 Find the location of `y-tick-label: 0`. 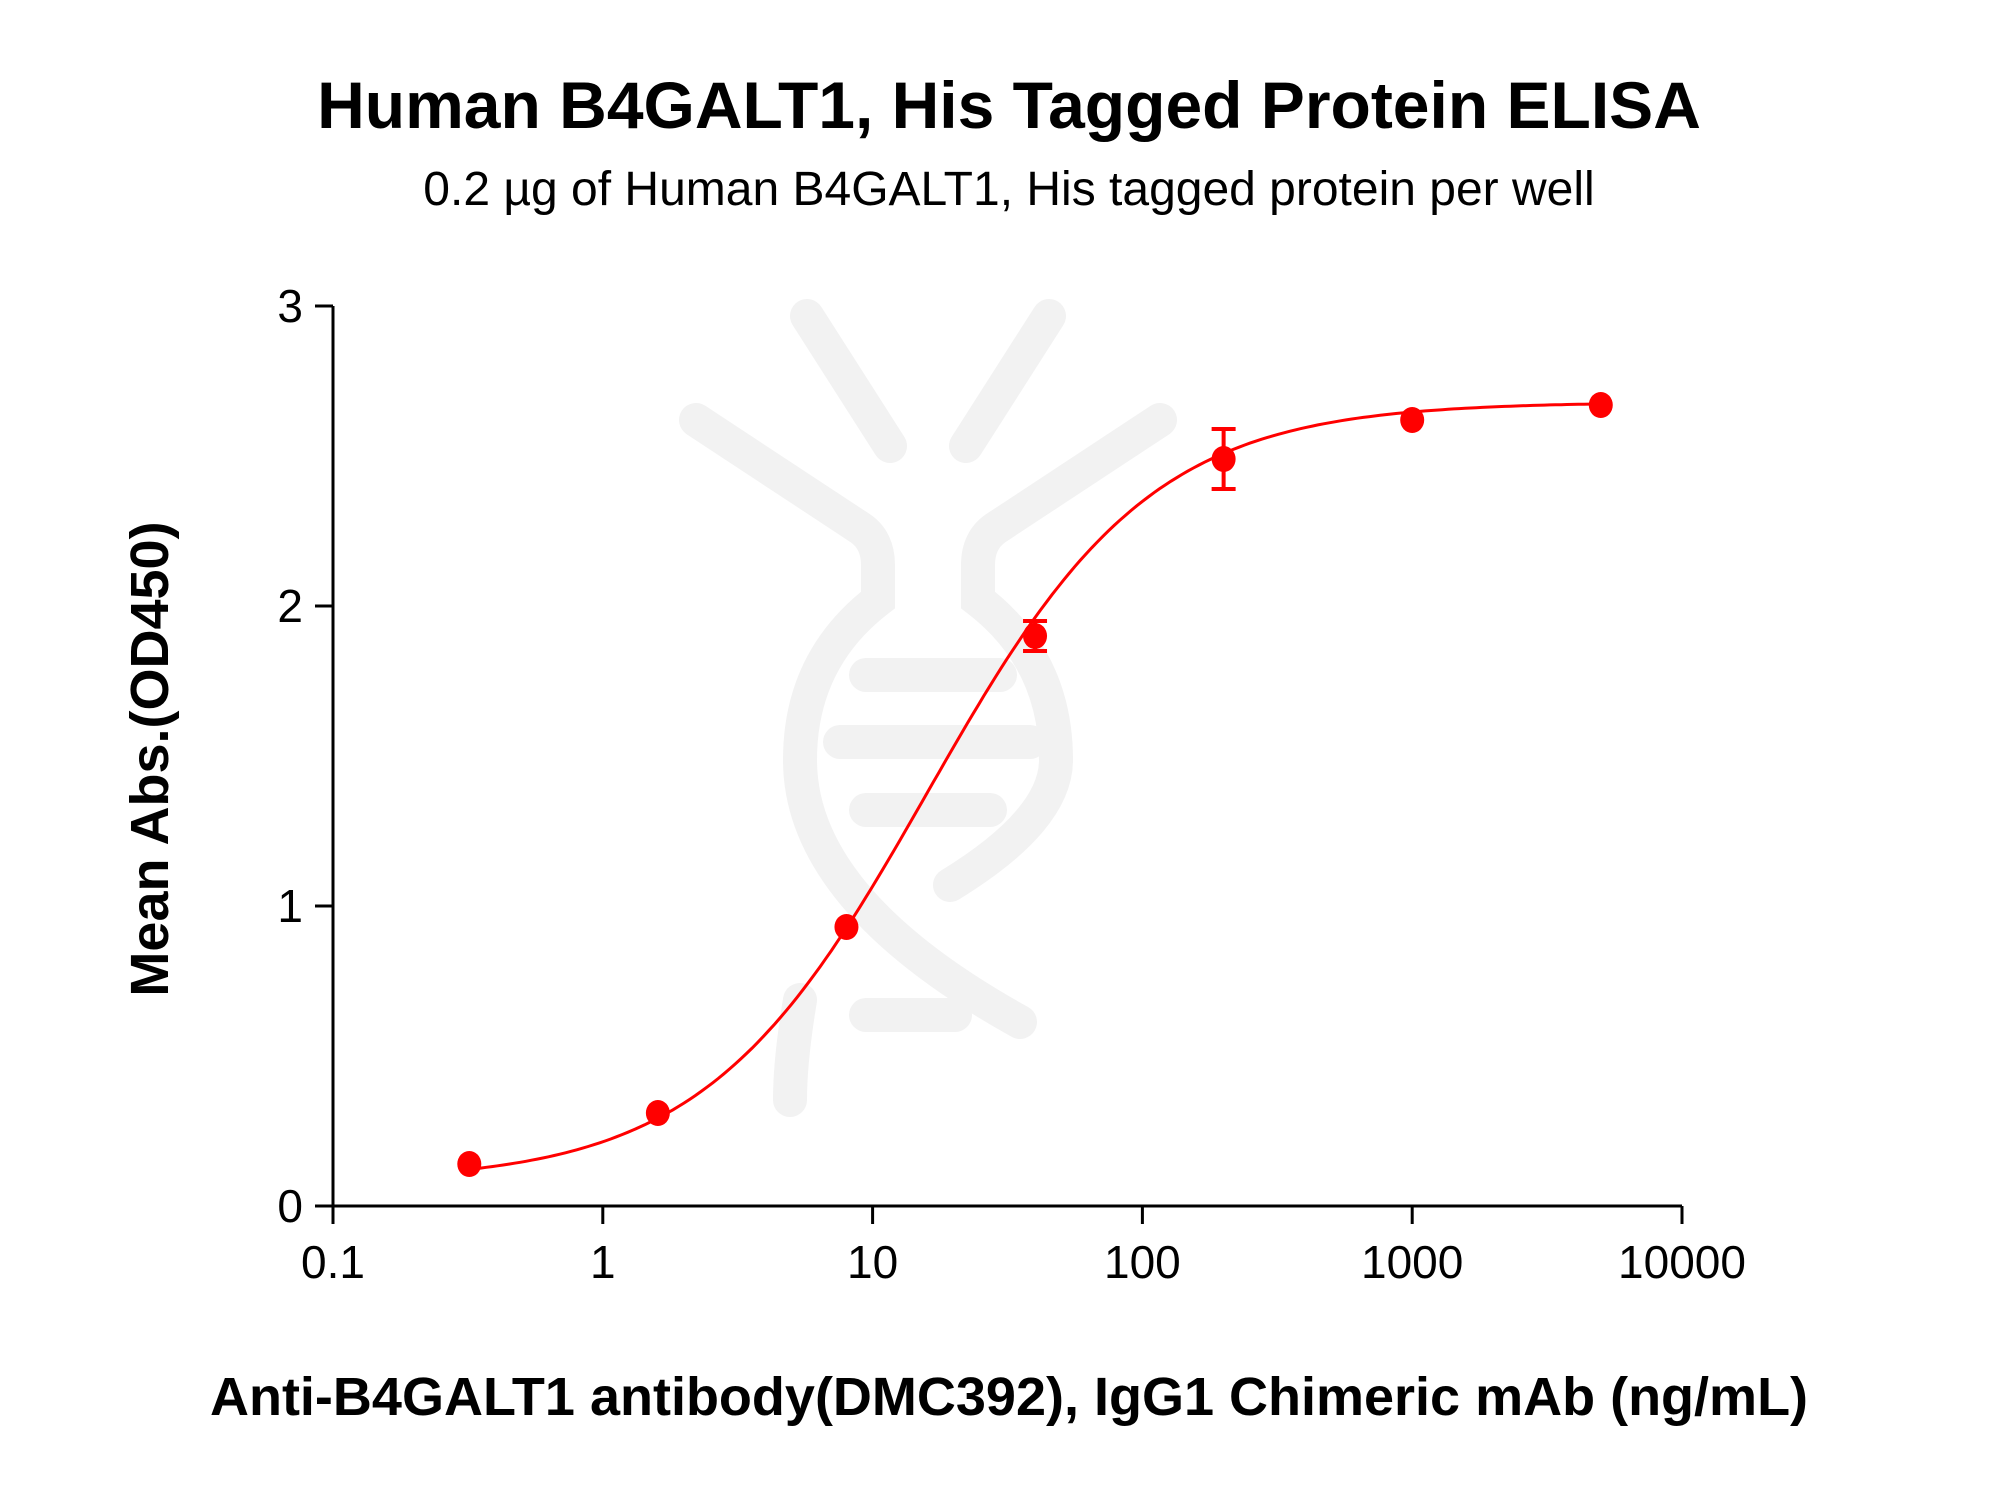

y-tick-label: 0 is located at coordinates (290, 1206).